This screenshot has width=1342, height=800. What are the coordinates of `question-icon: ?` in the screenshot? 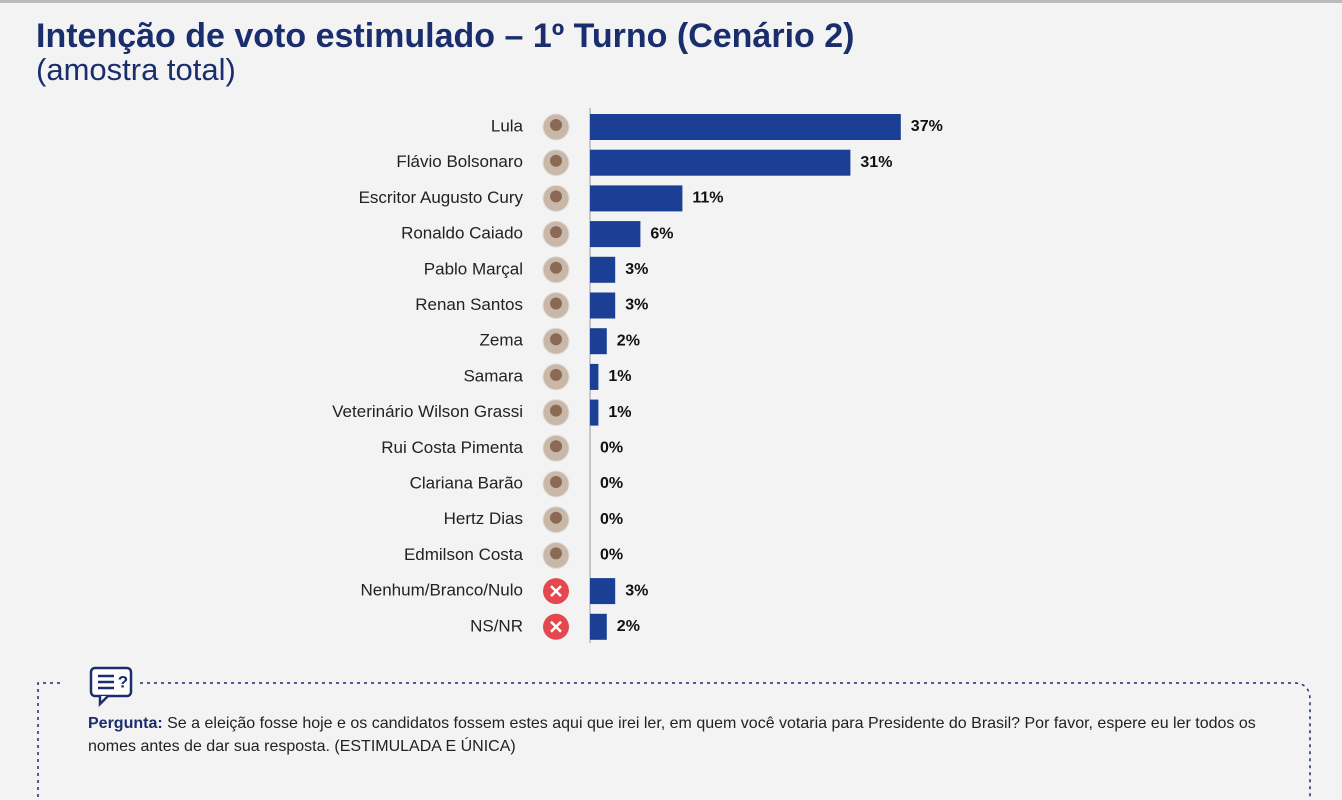 It's located at (111, 687).